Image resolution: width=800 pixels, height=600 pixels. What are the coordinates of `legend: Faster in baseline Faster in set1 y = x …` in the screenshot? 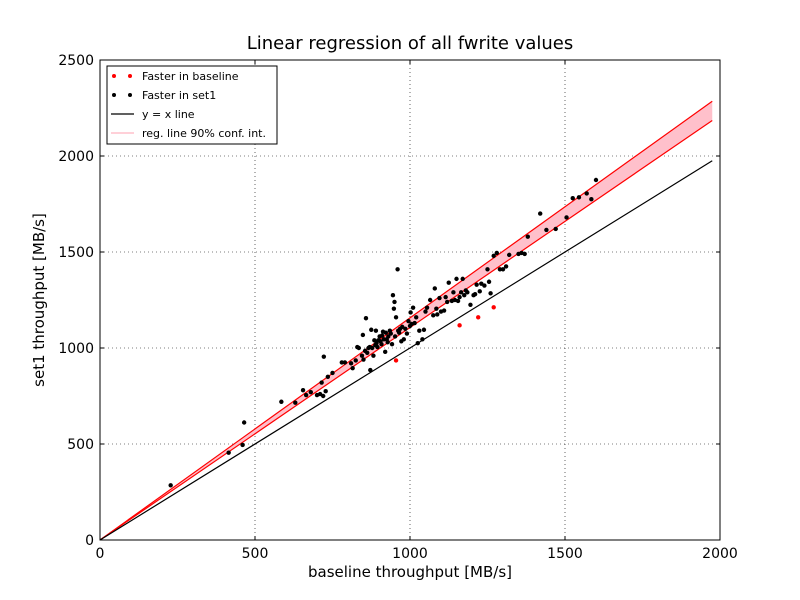 It's located at (192, 105).